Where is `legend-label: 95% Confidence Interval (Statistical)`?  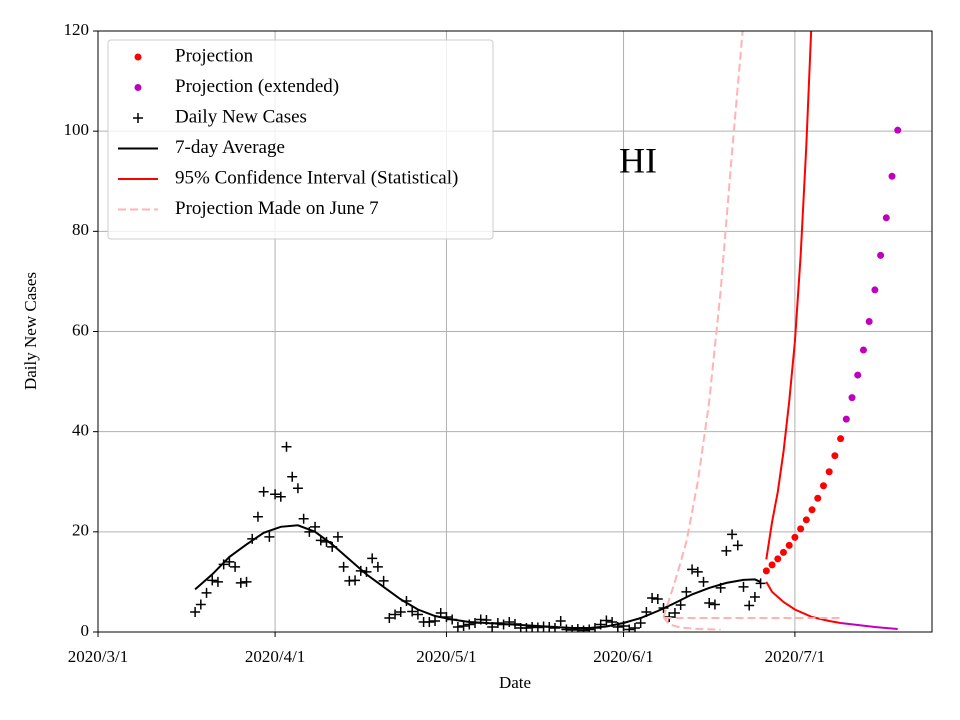
legend-label: 95% Confidence Interval (Statistical) is located at coordinates (316, 177).